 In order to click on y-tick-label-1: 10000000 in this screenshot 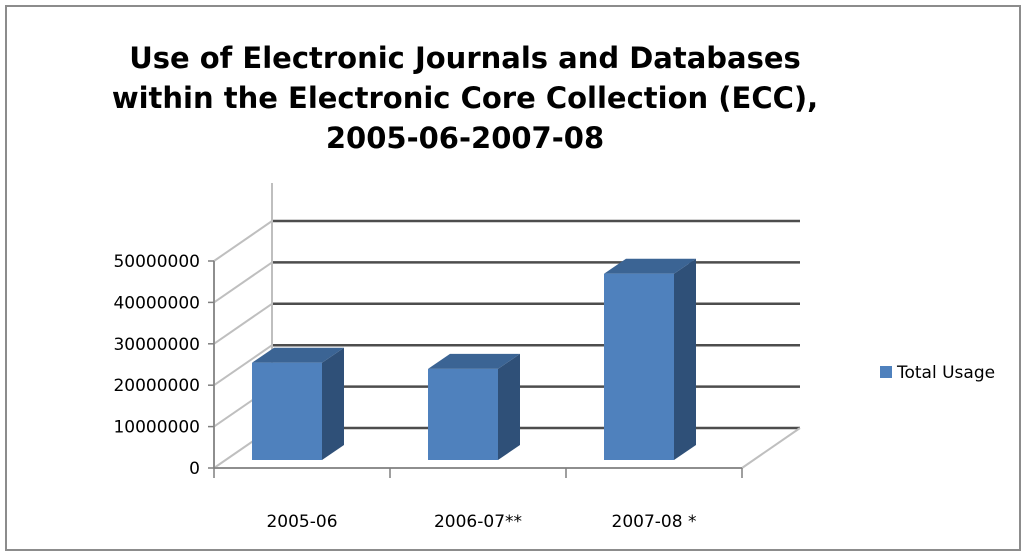, I will do `click(156, 428)`.